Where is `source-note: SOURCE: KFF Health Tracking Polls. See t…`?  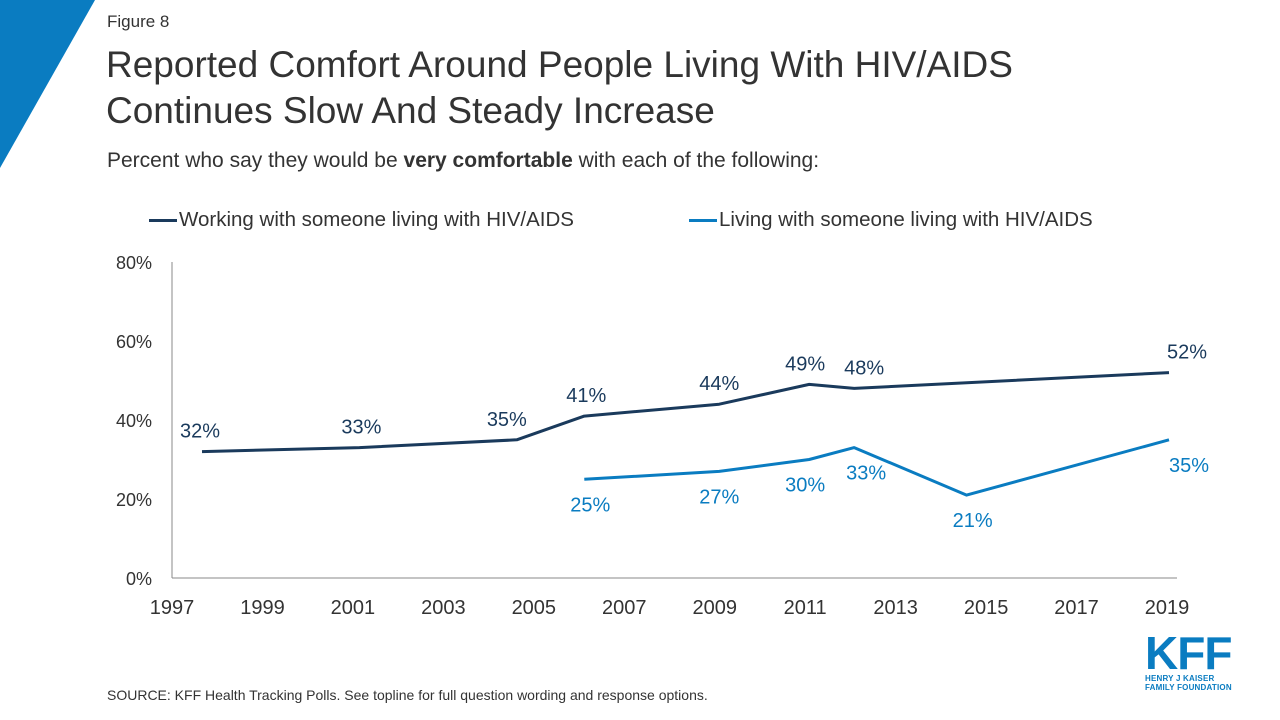
source-note: SOURCE: KFF Health Tracking Polls. See t… is located at coordinates (407, 695).